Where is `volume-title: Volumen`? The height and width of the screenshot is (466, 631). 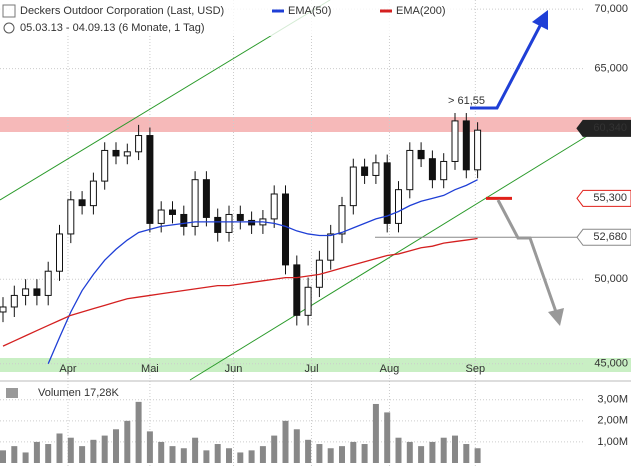
volume-title: Volumen is located at coordinates (59, 393).